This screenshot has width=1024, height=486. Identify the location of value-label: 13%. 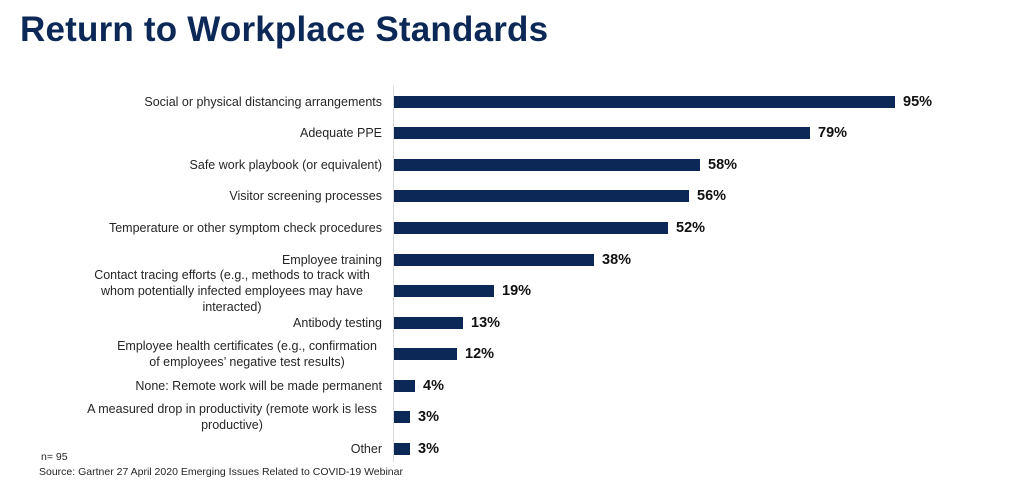
(486, 323).